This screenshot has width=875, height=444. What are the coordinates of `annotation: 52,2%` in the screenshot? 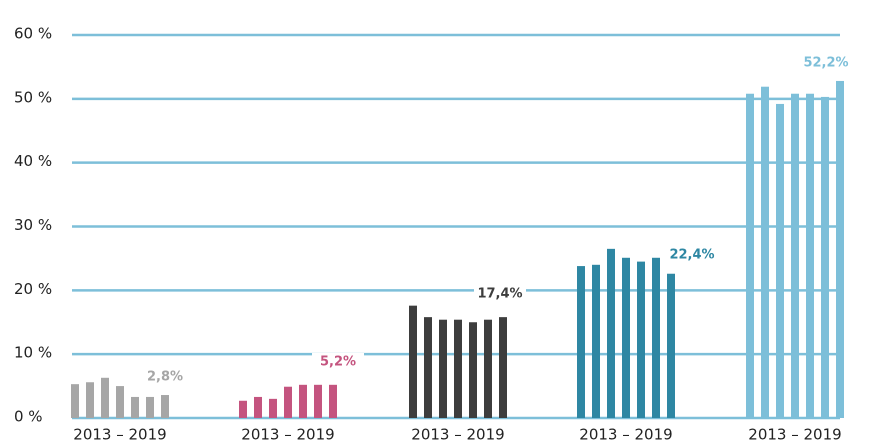 It's located at (825, 63).